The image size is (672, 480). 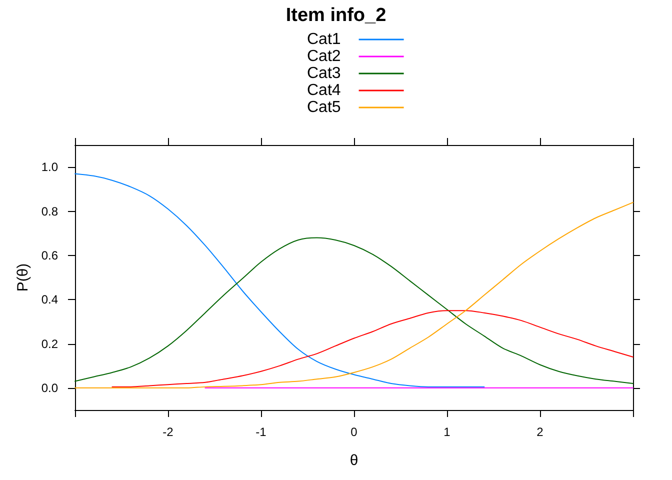 I want to click on chart-title: Item info_2, so click(x=336, y=15).